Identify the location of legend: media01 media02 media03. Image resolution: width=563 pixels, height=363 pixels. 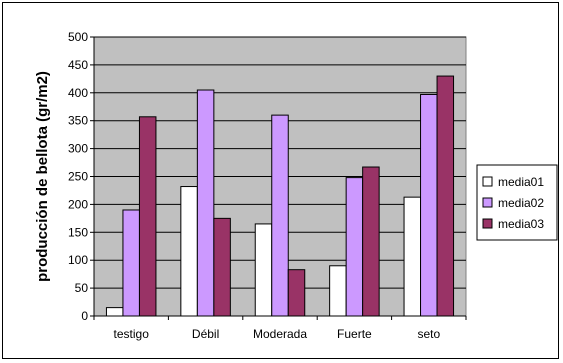
(517, 202).